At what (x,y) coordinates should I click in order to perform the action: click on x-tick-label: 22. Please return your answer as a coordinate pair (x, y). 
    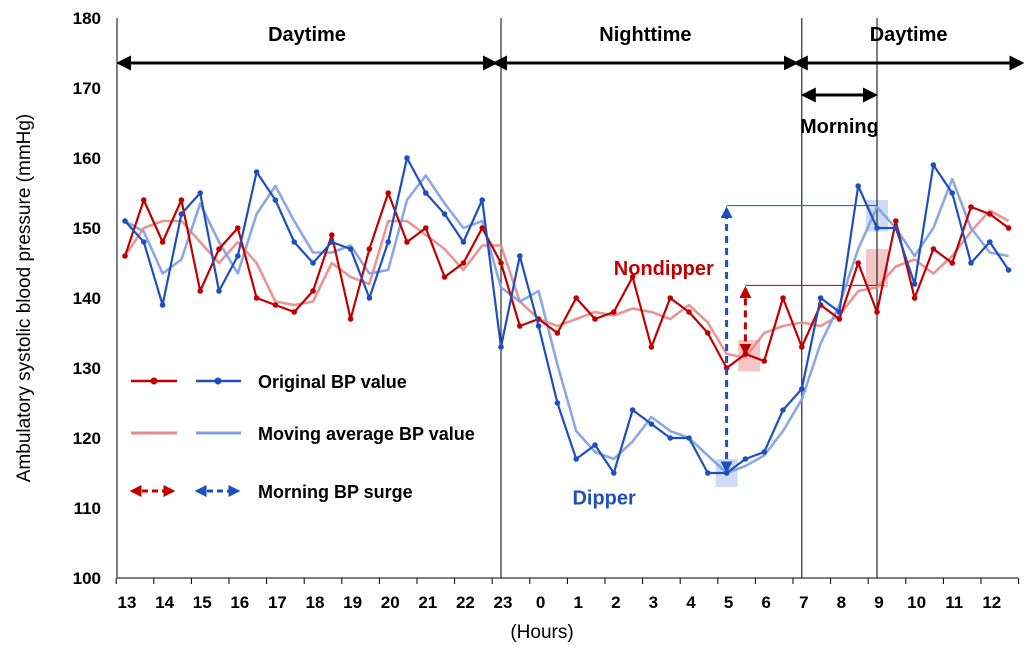
    Looking at the image, I should click on (465, 602).